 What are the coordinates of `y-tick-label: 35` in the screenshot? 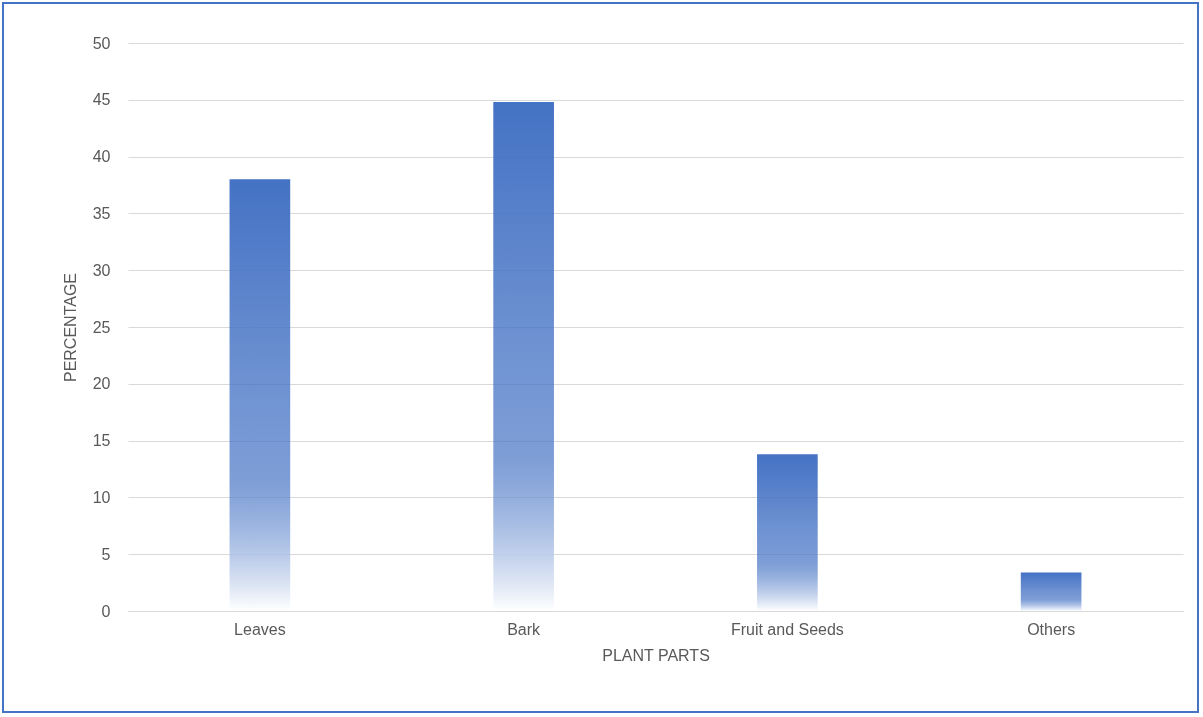 It's located at (101, 213).